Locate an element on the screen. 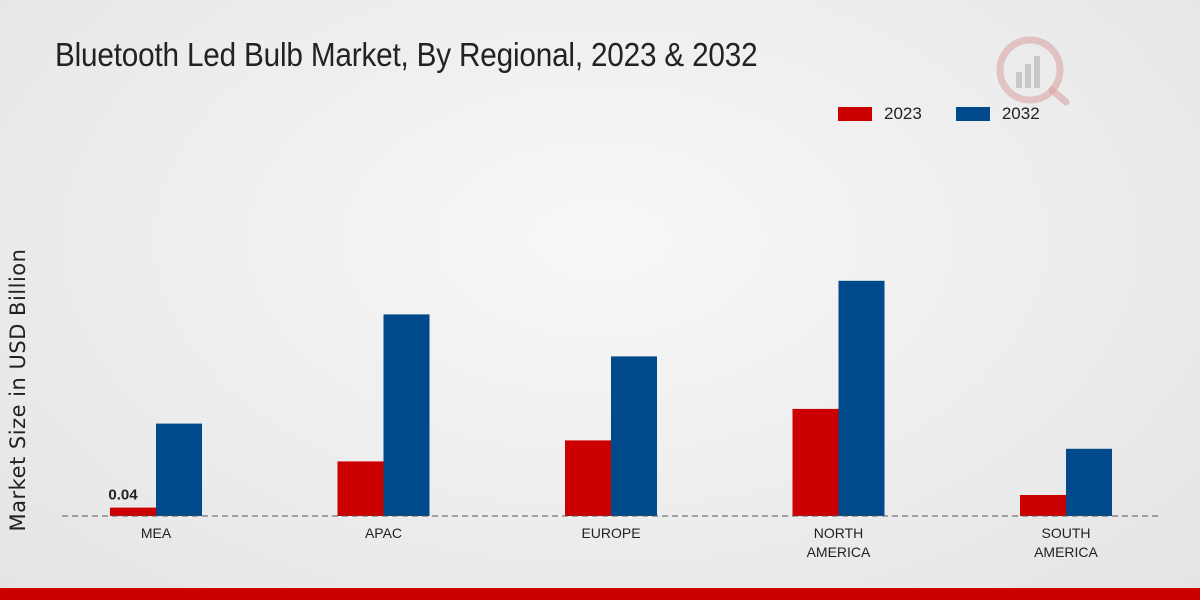 The image size is (1200, 600). bar-2032-south-america is located at coordinates (1089, 482).